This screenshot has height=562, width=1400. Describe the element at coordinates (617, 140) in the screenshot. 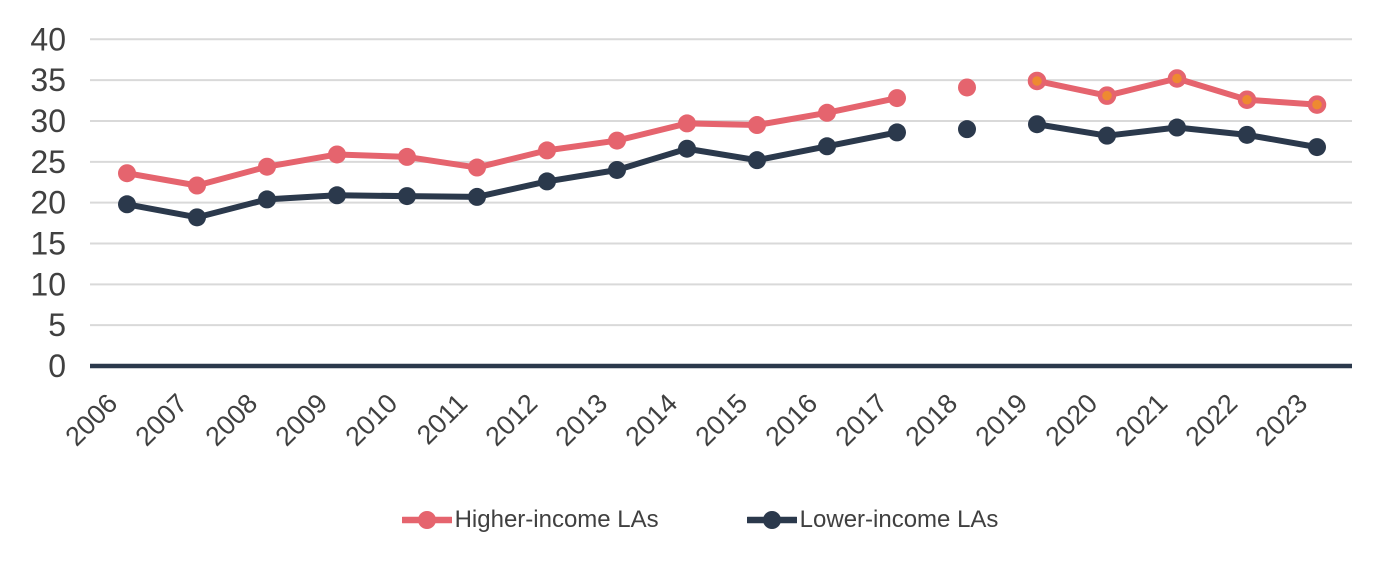

I see `data-point-higher-income-las-2013` at that location.